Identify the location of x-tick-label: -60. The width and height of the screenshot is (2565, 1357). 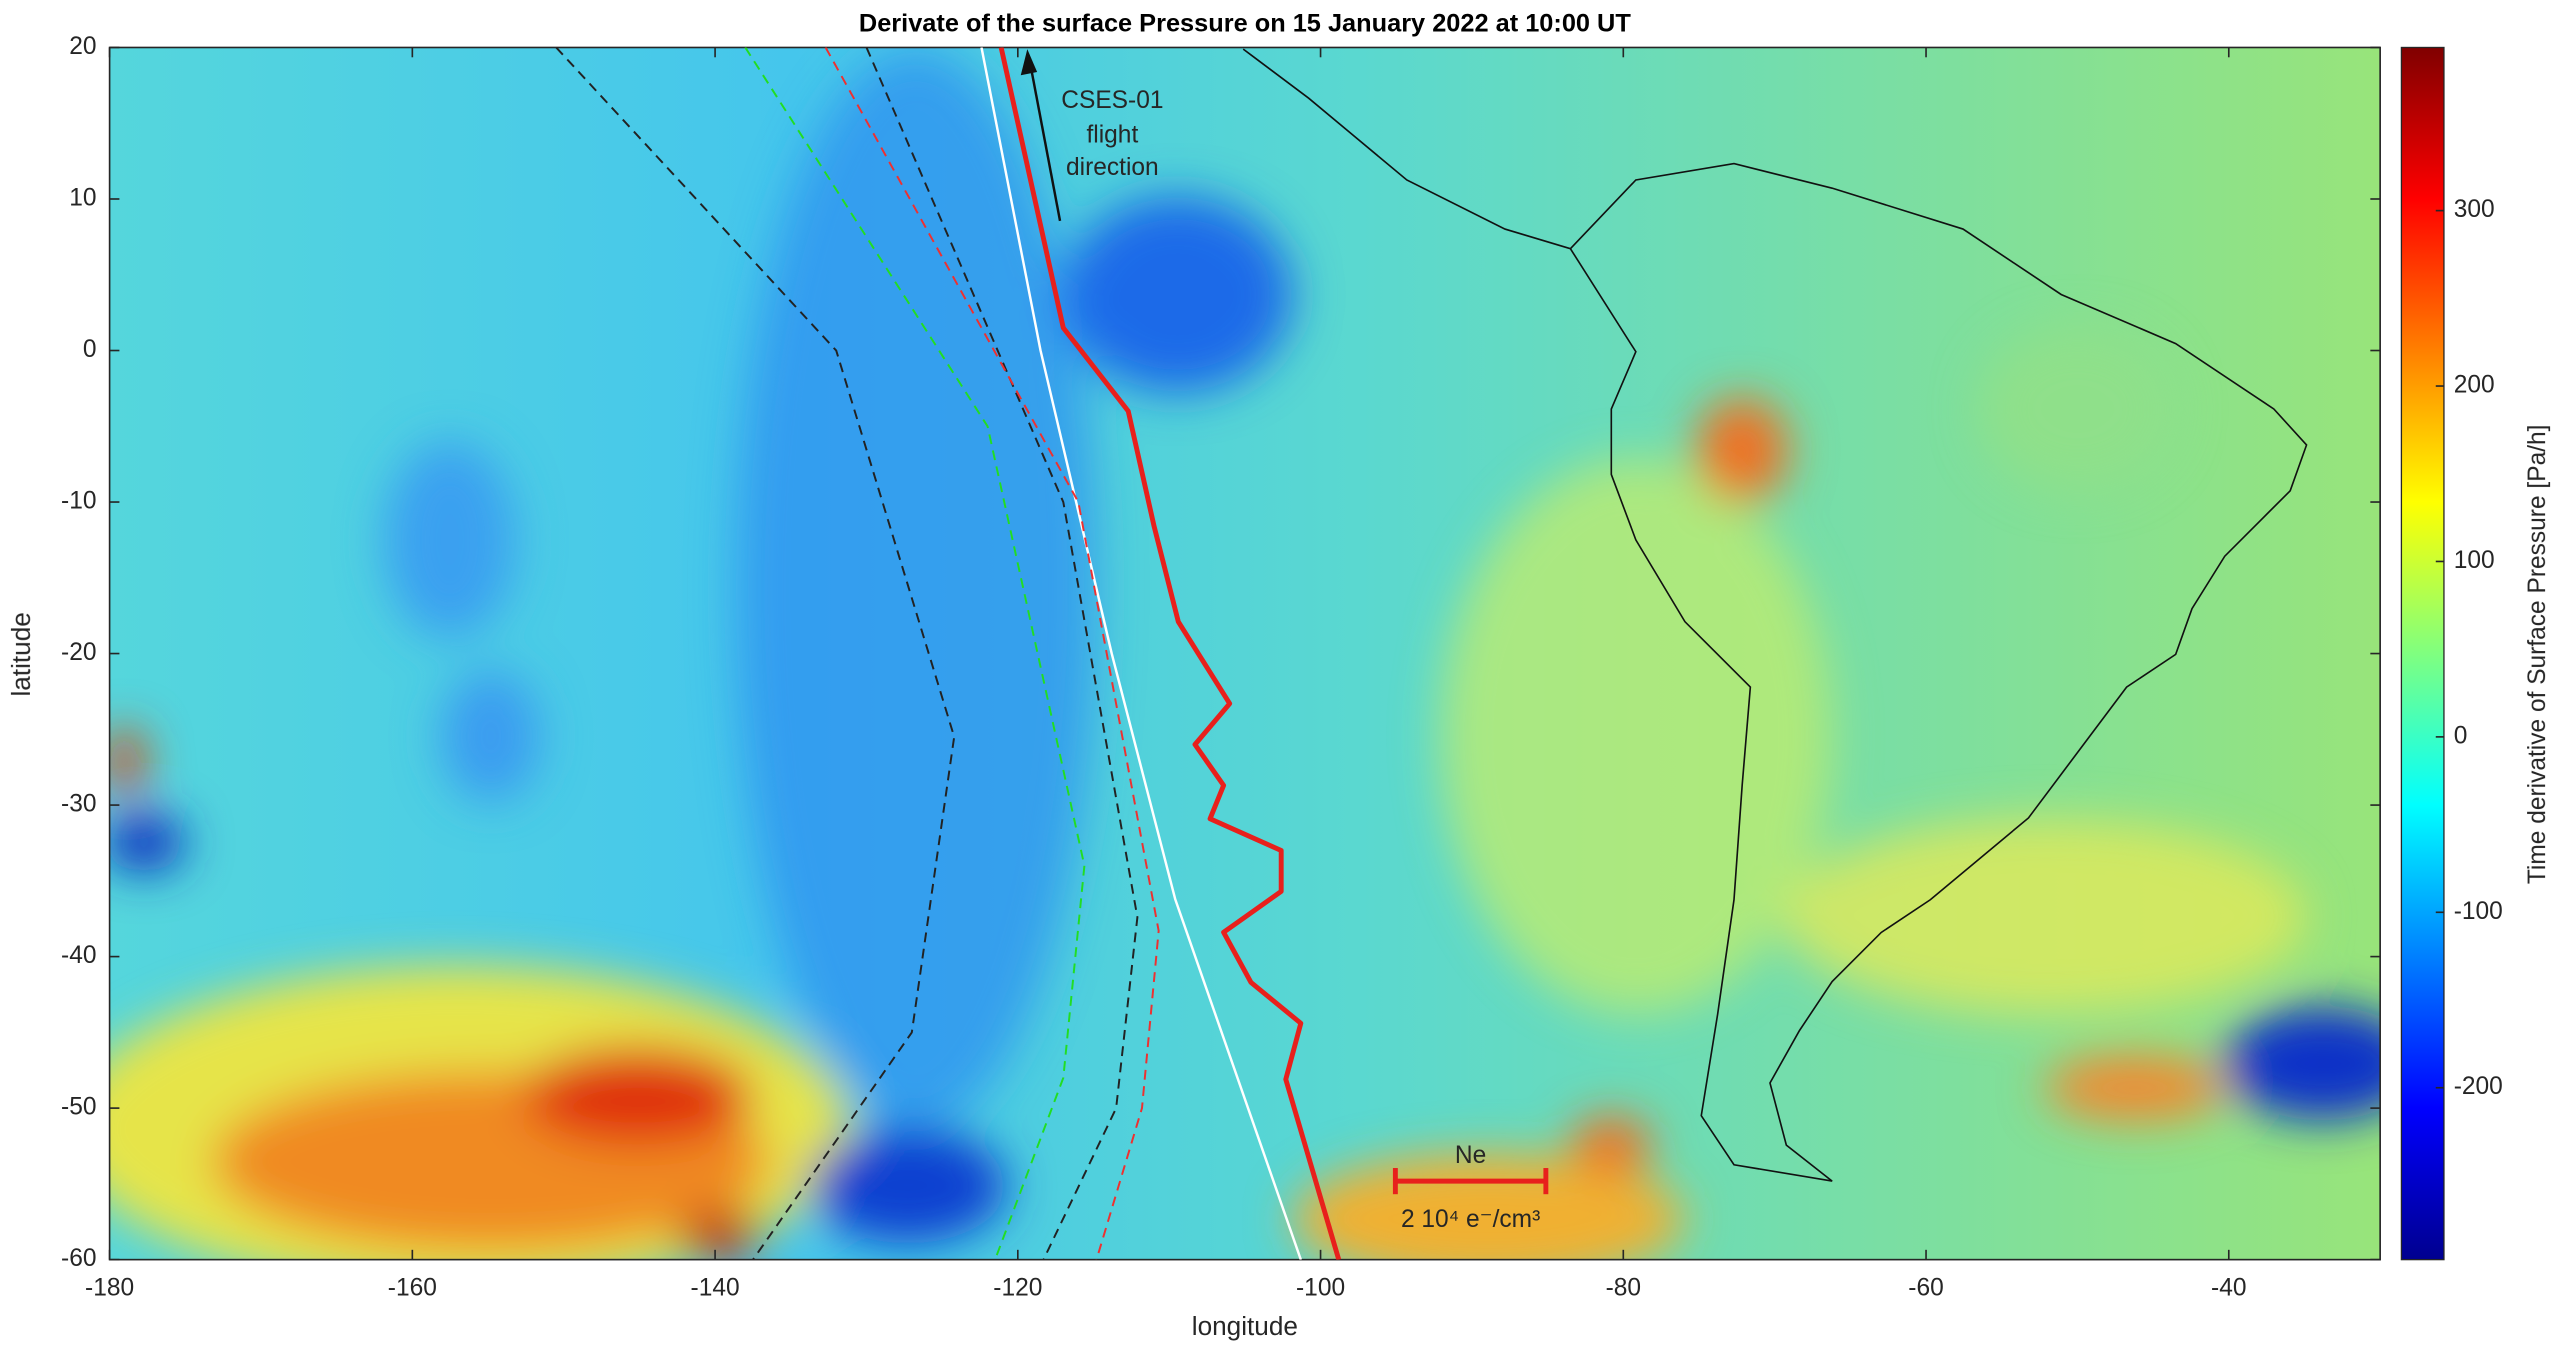
(1925, 1288).